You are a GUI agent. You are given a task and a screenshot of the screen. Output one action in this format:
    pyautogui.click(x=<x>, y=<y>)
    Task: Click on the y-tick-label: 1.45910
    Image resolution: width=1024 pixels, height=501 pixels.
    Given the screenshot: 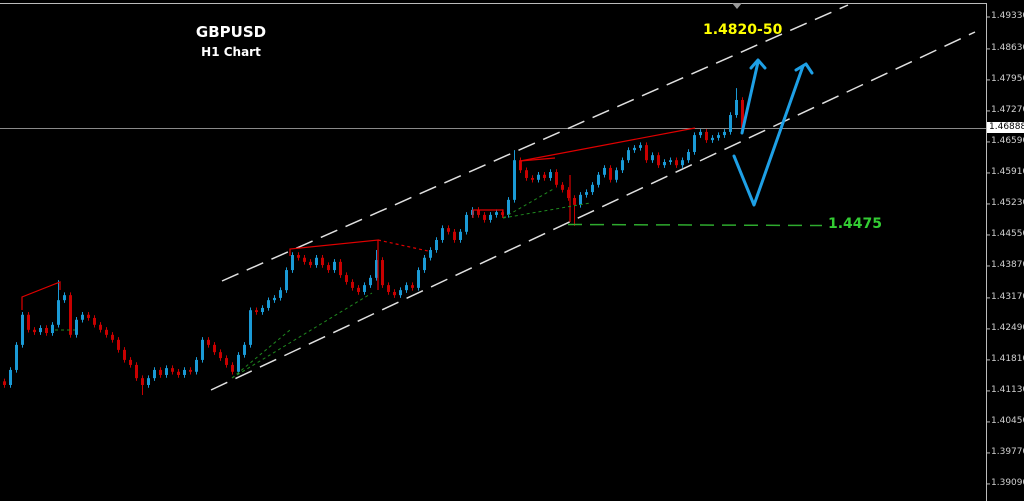 What is the action you would take?
    pyautogui.click(x=1007, y=171)
    